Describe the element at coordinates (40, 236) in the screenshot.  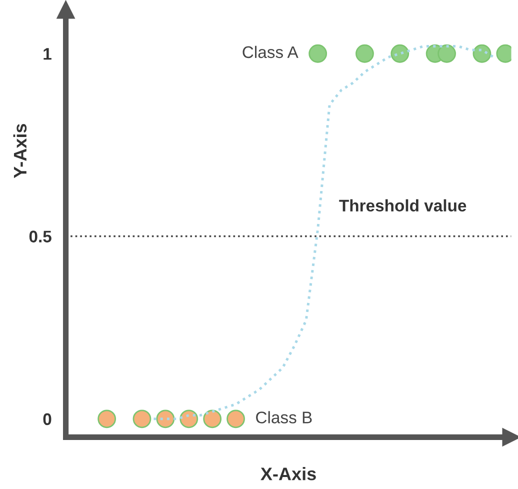
I see `y-tick-label: 0.5` at that location.